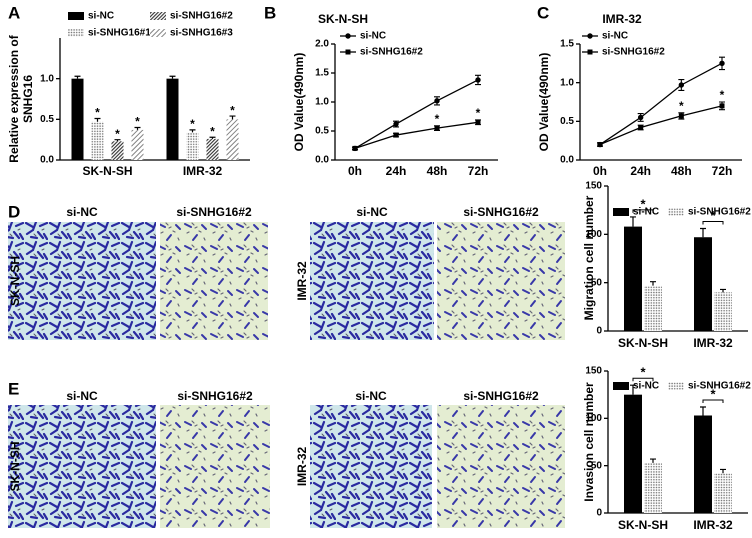 The image size is (752, 538). I want to click on y-tick-label: 0, so click(599, 331).